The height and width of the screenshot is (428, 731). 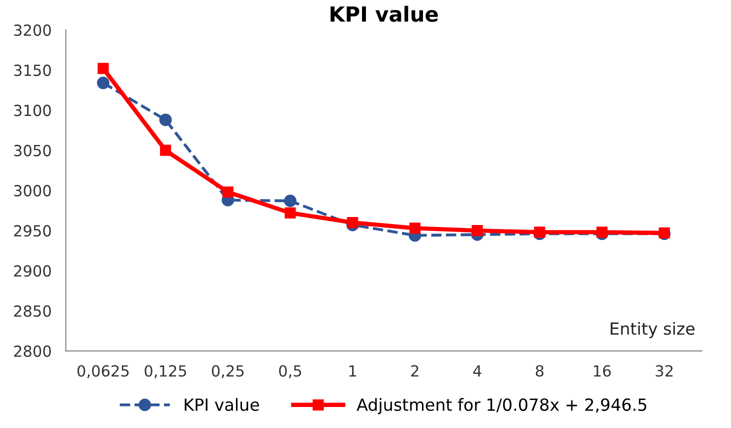 What do you see at coordinates (165, 371) in the screenshot?
I see `x-tick-label: 0,125` at bounding box center [165, 371].